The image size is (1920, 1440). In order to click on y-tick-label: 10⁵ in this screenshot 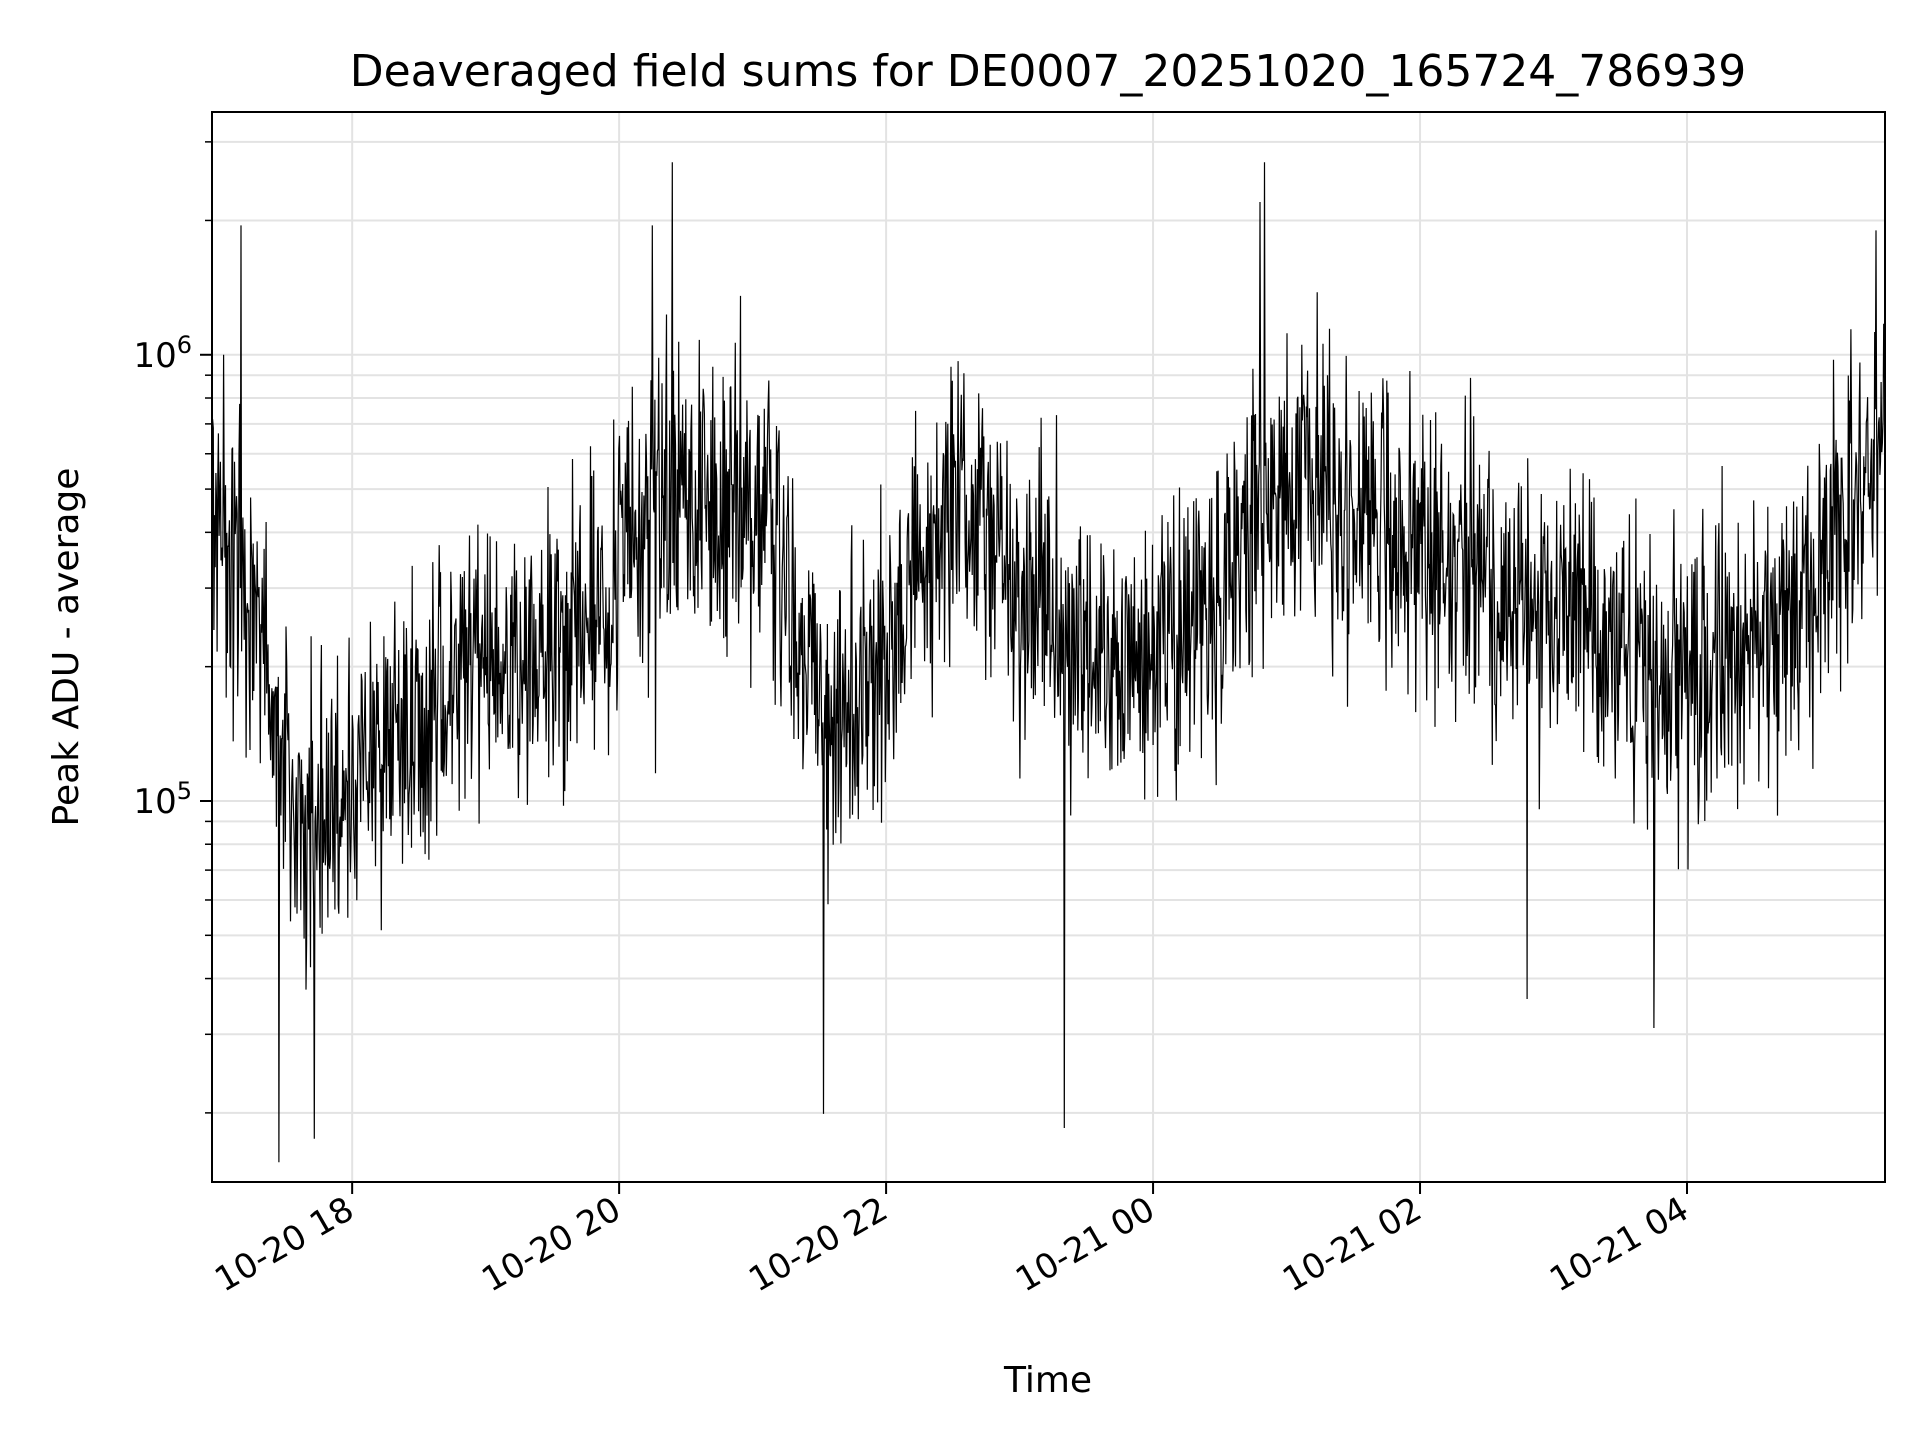, I will do `click(162, 799)`.